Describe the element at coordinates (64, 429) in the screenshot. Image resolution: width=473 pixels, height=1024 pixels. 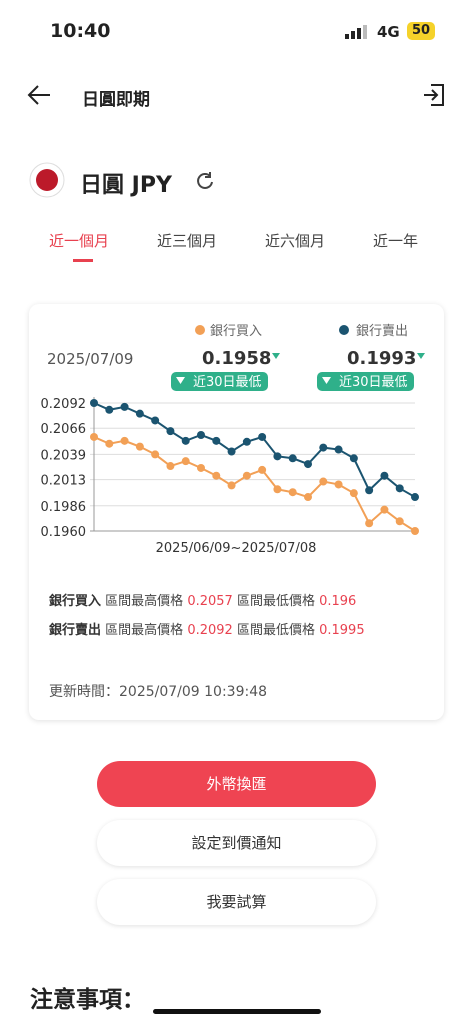
I see `y-tick-label: 0.2066` at that location.